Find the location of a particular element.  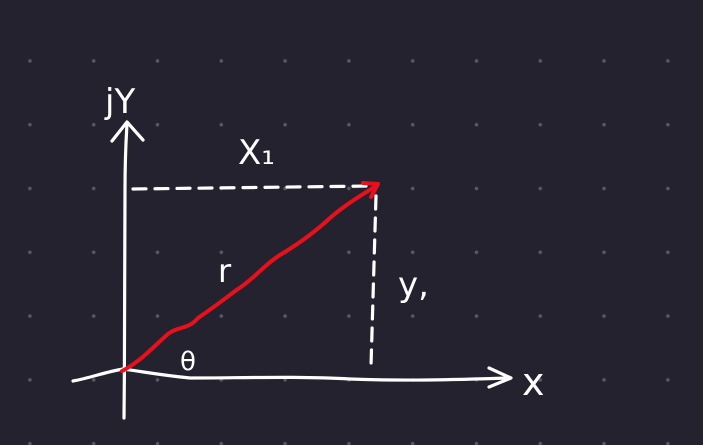

y-axis-line is located at coordinates (125, 271).